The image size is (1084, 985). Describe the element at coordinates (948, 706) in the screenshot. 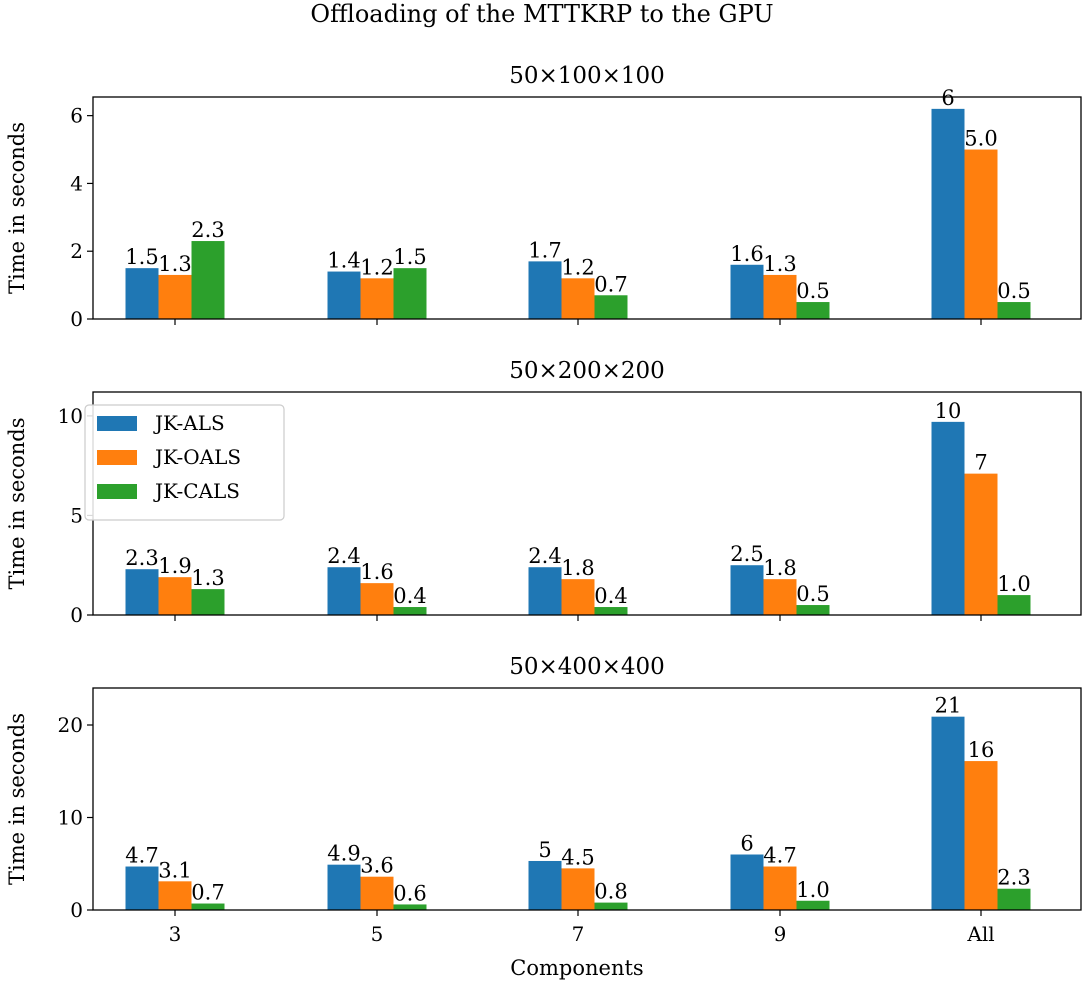

I see `data-label: 21` at that location.